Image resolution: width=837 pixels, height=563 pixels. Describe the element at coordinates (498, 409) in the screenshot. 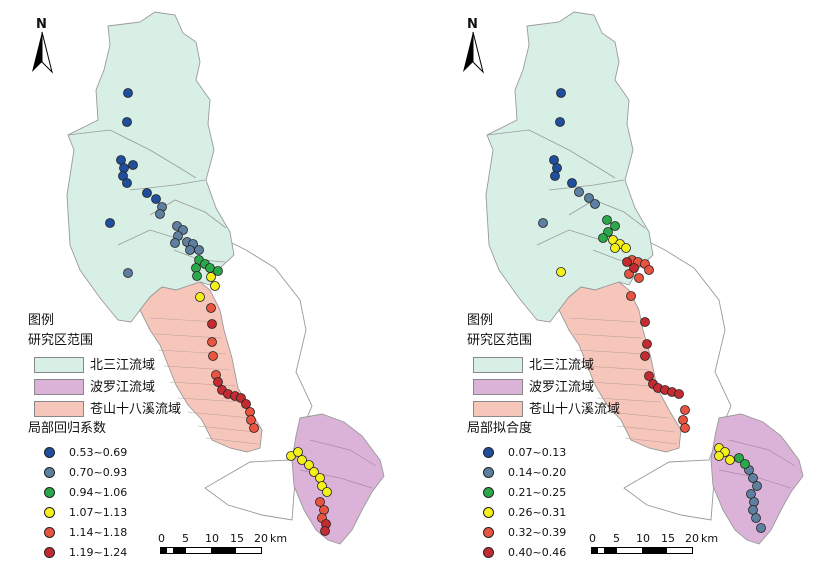

I see `cangshan-swatch` at that location.